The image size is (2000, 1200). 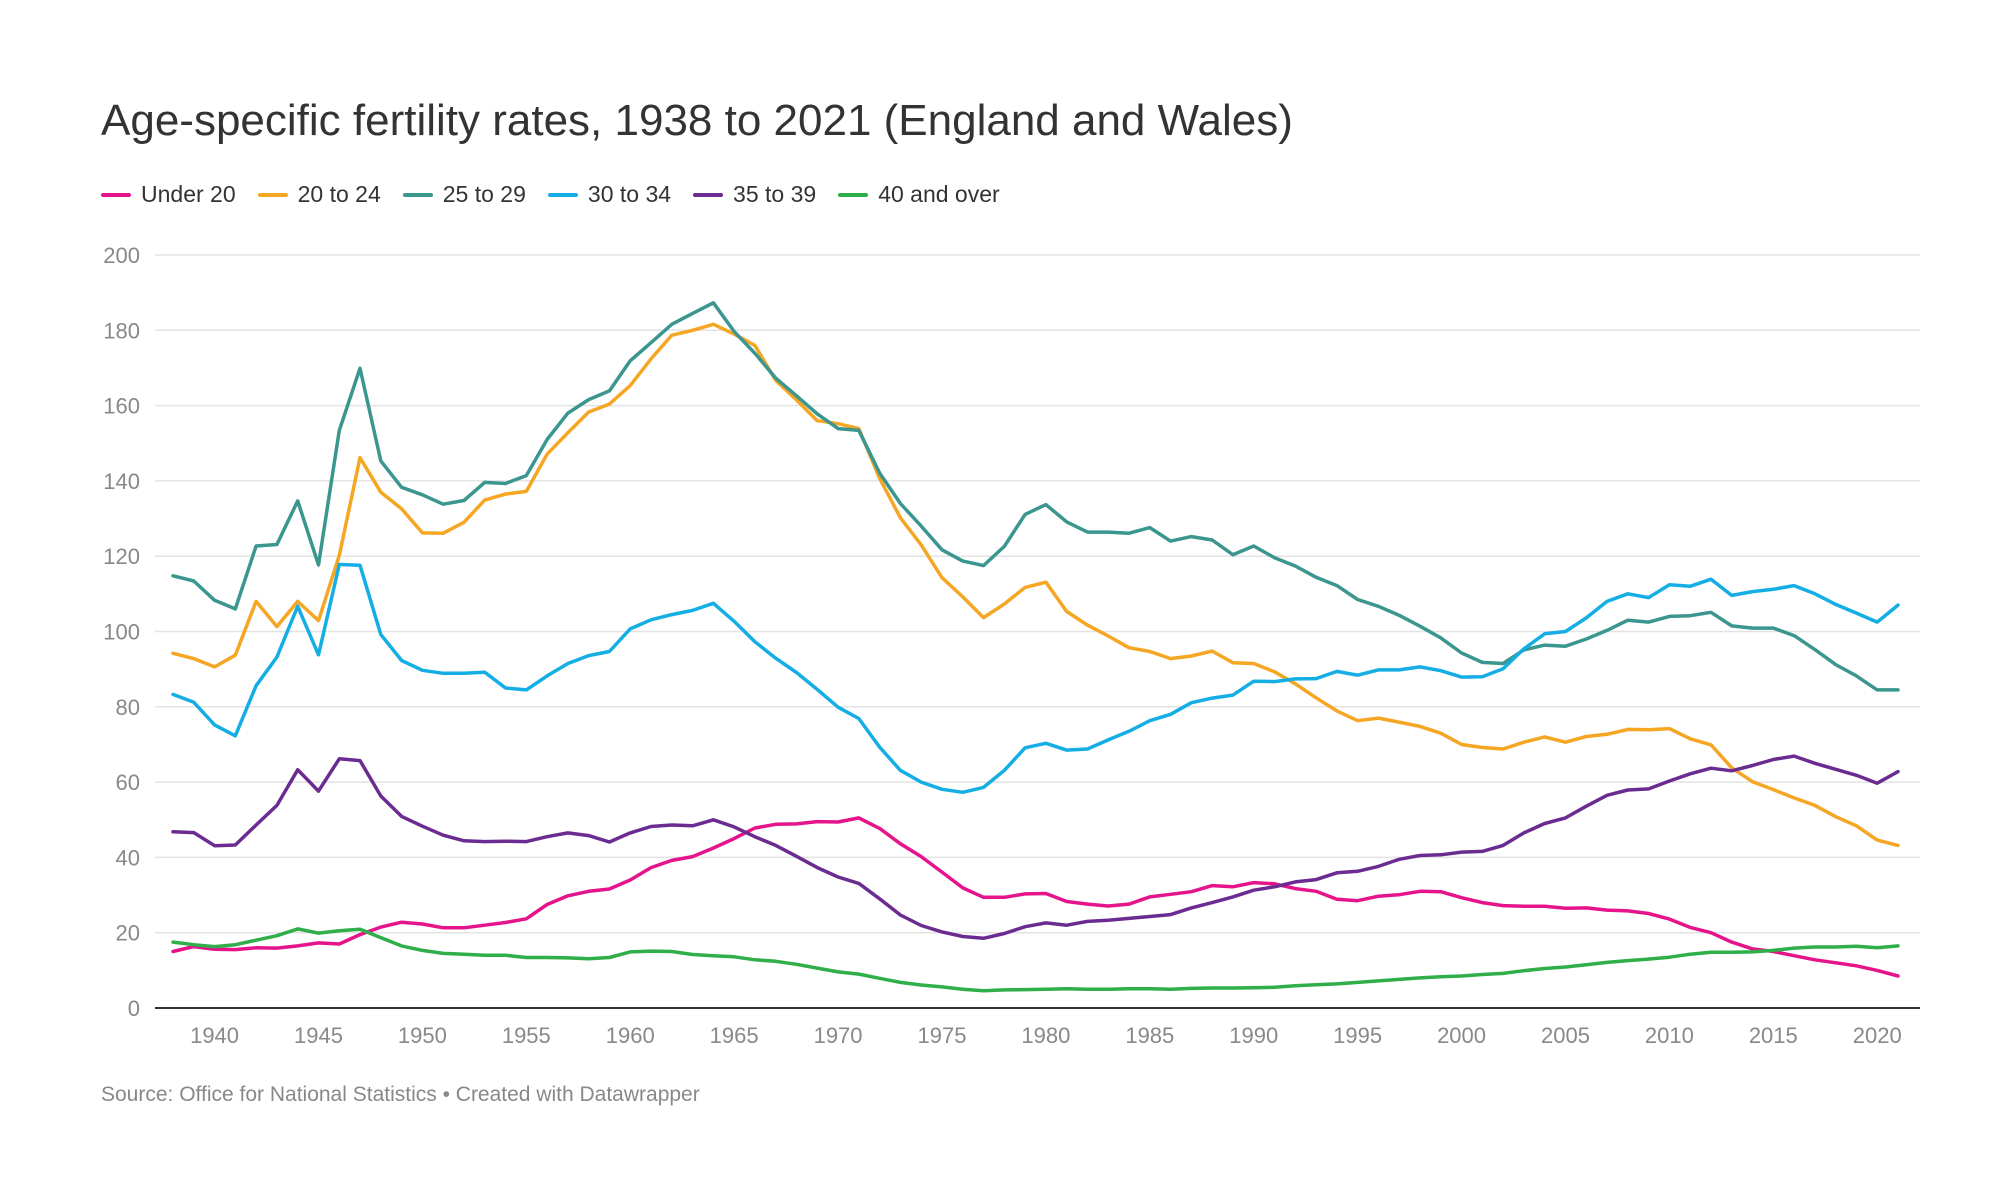 I want to click on series-line-40-and-over, so click(x=1035, y=960).